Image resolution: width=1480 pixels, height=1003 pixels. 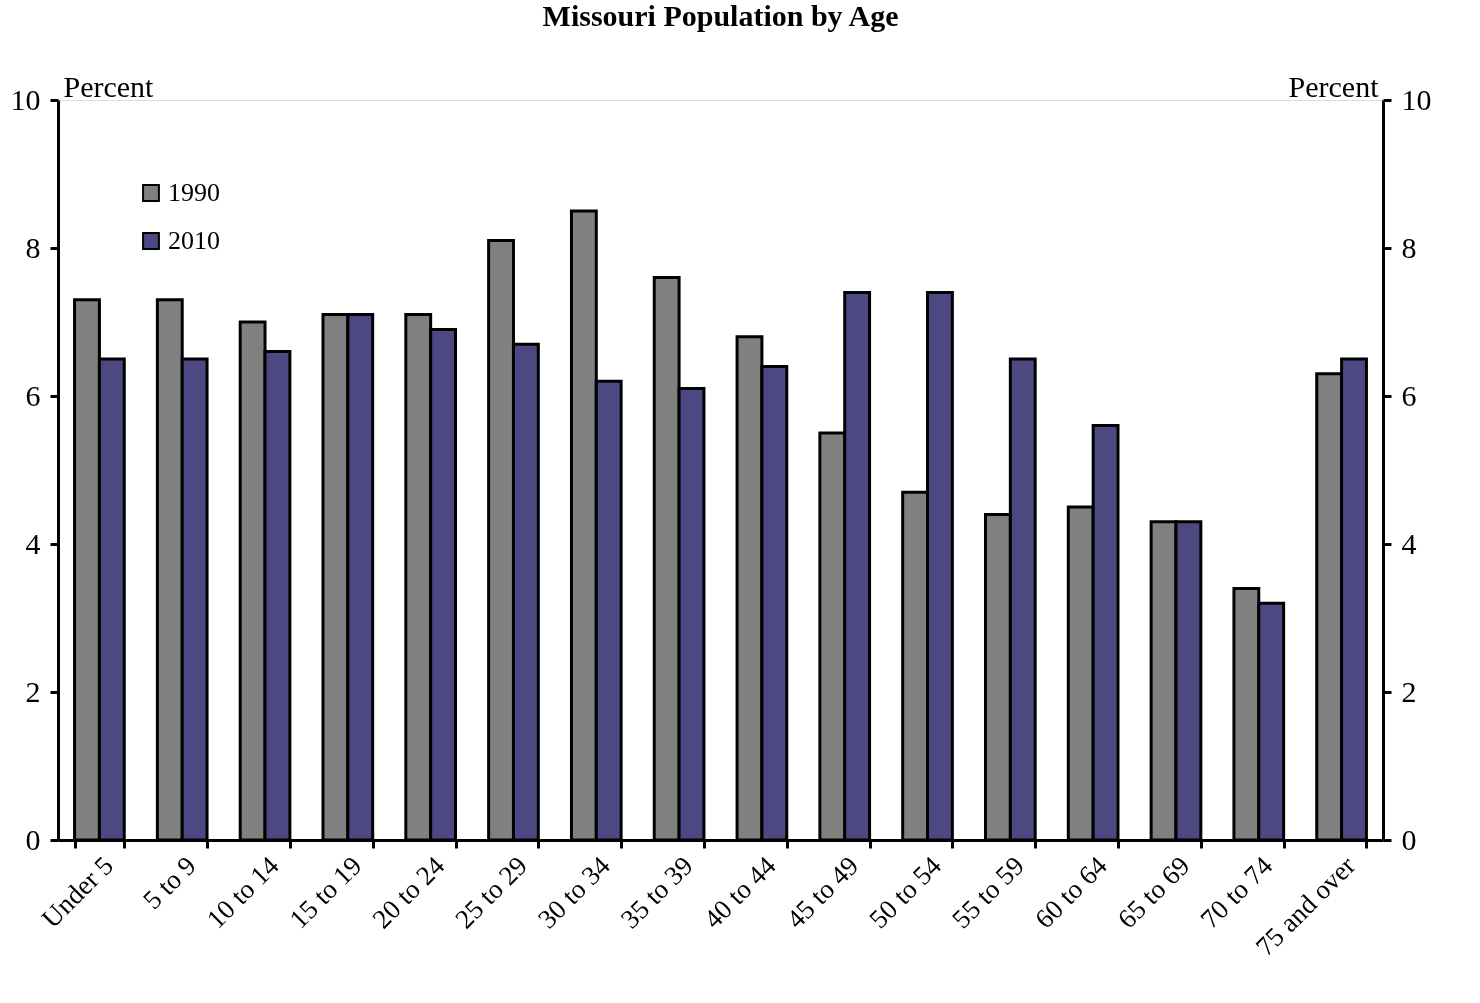 I want to click on y-tick-label: 10, so click(x=25, y=99).